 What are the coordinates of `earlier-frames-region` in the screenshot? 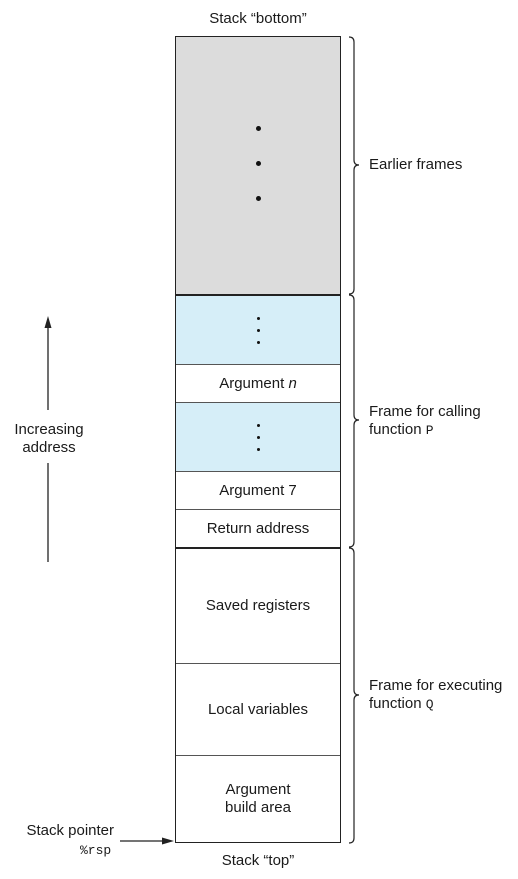 It's located at (258, 166).